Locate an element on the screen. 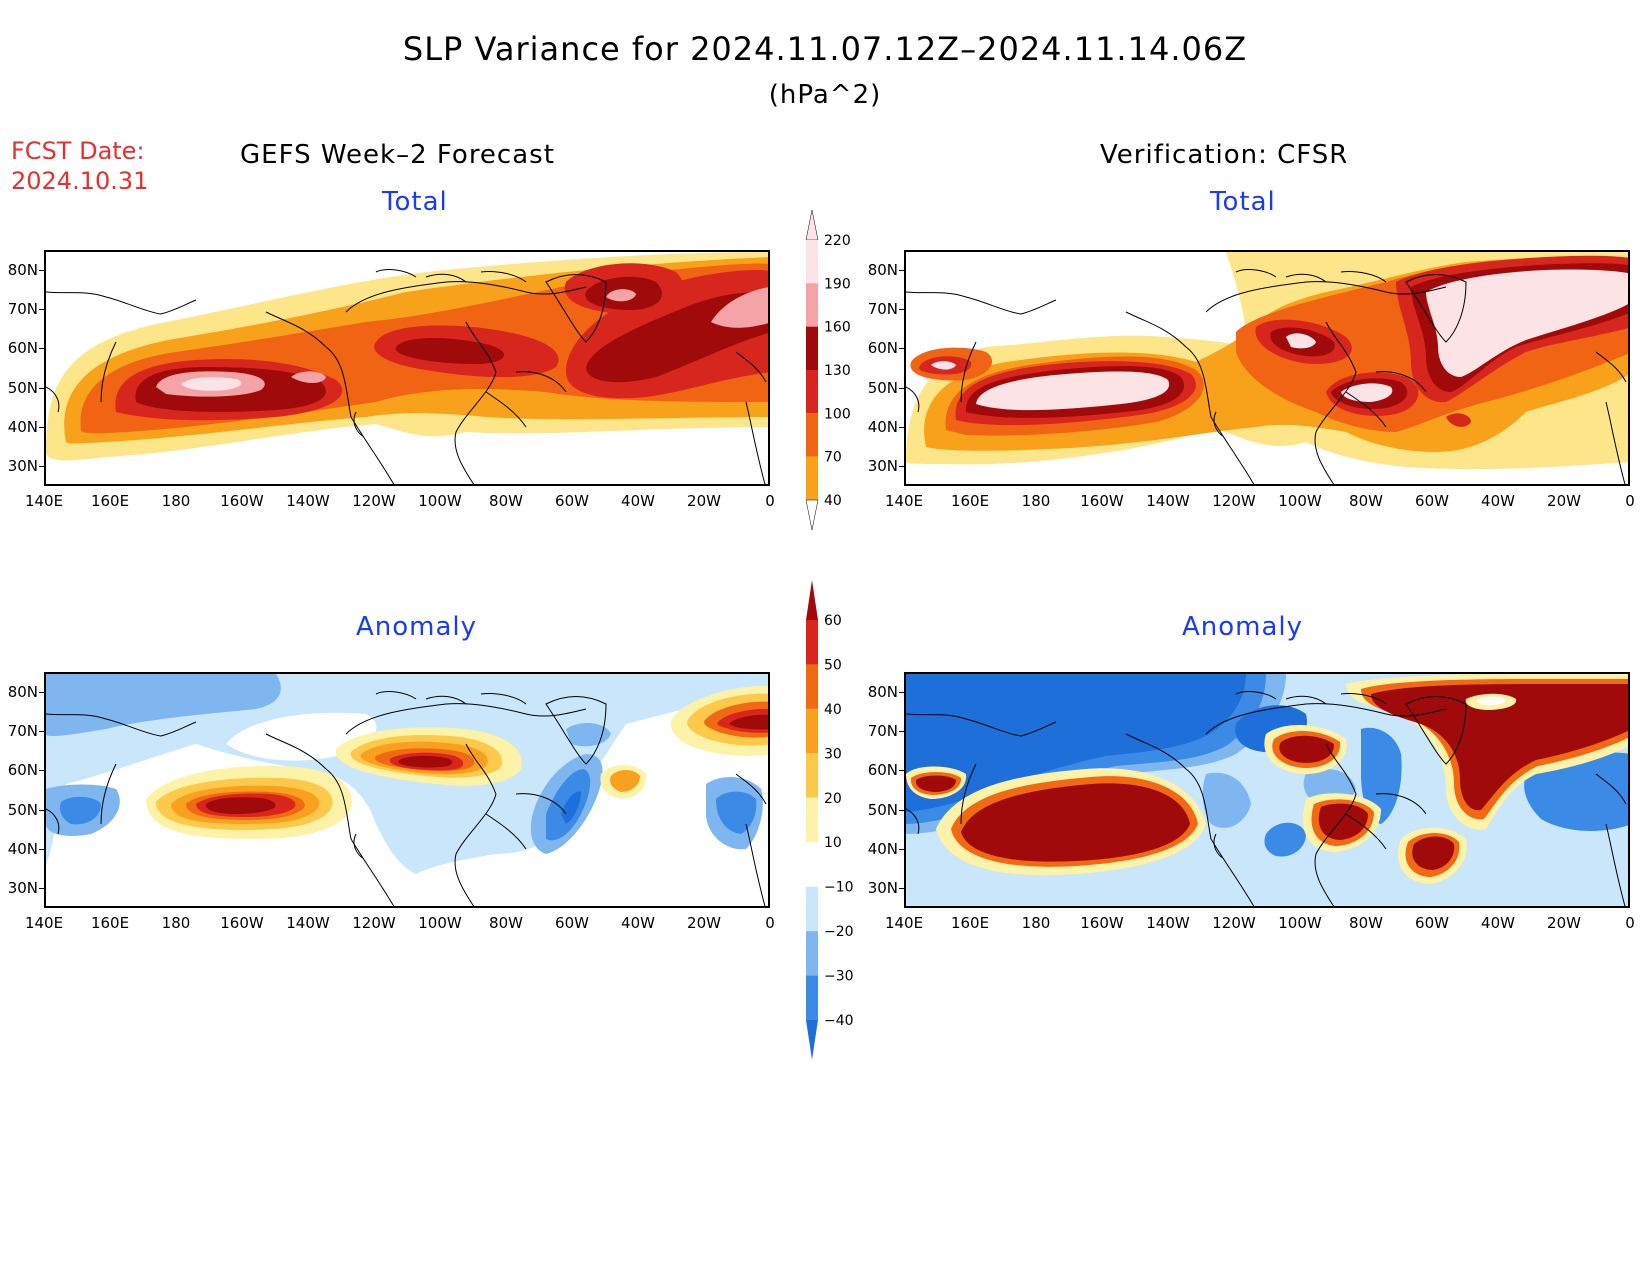 The height and width of the screenshot is (1275, 1650). gefs-total-map is located at coordinates (407, 368).